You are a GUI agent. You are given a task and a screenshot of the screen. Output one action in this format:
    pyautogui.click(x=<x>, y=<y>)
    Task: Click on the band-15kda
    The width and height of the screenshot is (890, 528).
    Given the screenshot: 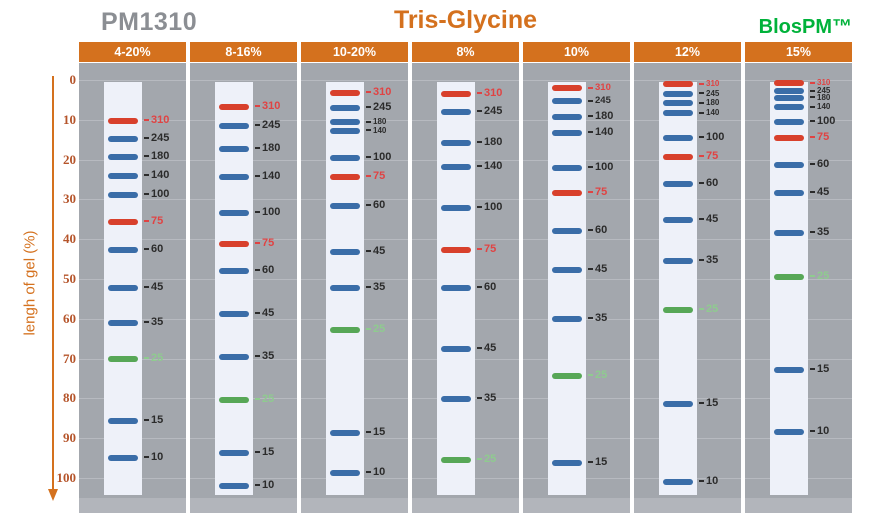 What is the action you would take?
    pyautogui.click(x=789, y=370)
    